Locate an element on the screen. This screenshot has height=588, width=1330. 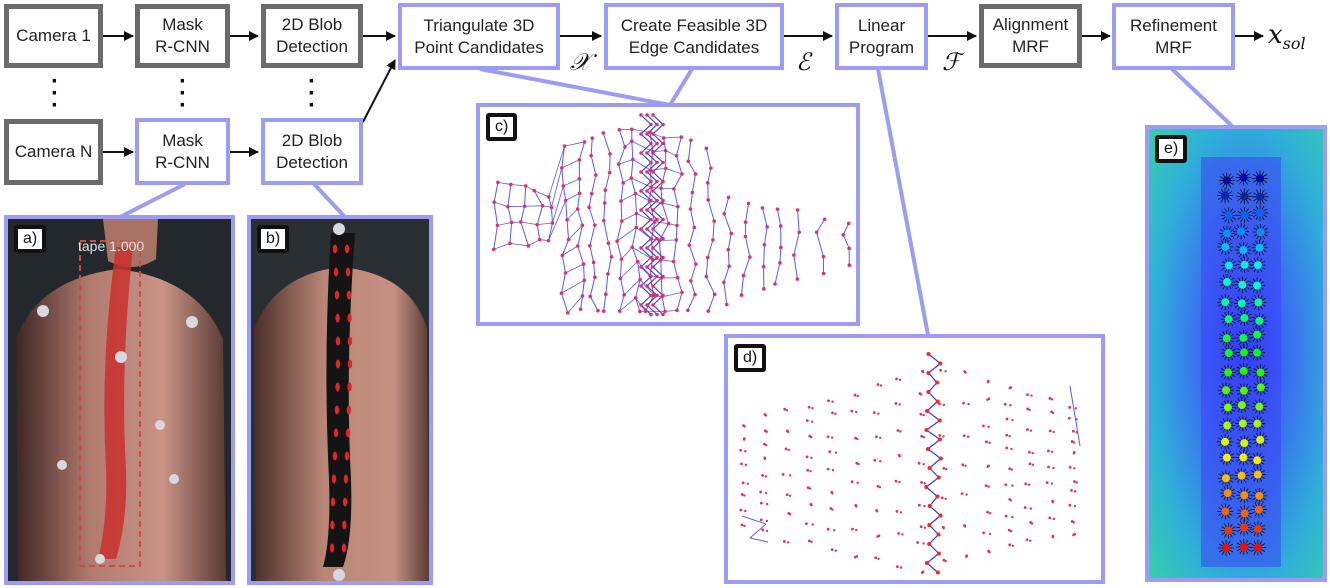
panel-a-tag: a) is located at coordinates (30, 239).